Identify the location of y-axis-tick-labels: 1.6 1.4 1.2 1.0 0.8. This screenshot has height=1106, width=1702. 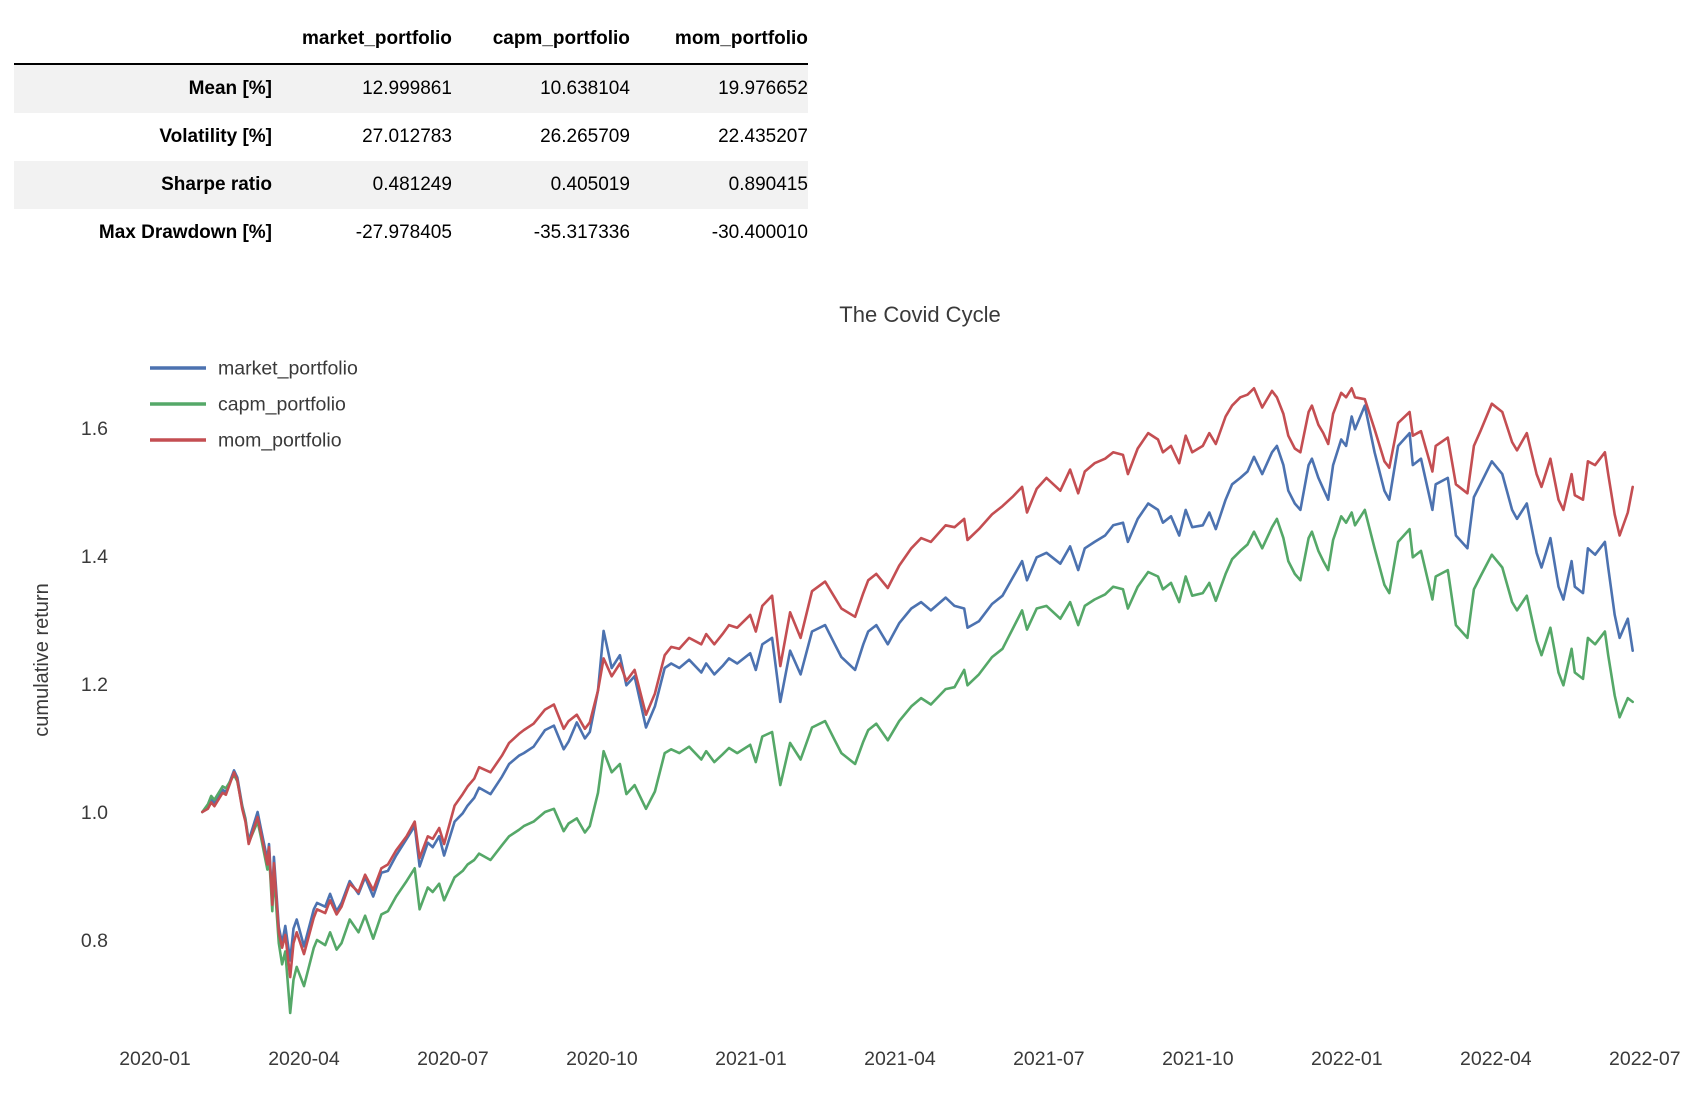
(94, 685).